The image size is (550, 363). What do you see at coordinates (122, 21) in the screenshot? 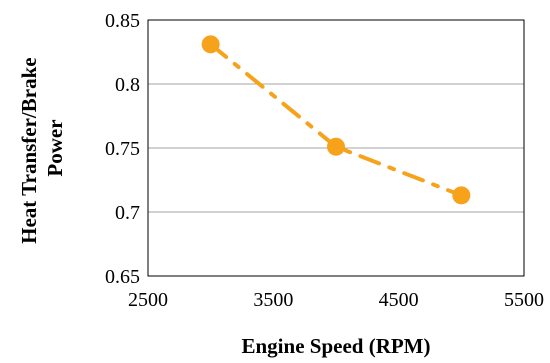
I see `y-tick-label: 0.85` at bounding box center [122, 21].